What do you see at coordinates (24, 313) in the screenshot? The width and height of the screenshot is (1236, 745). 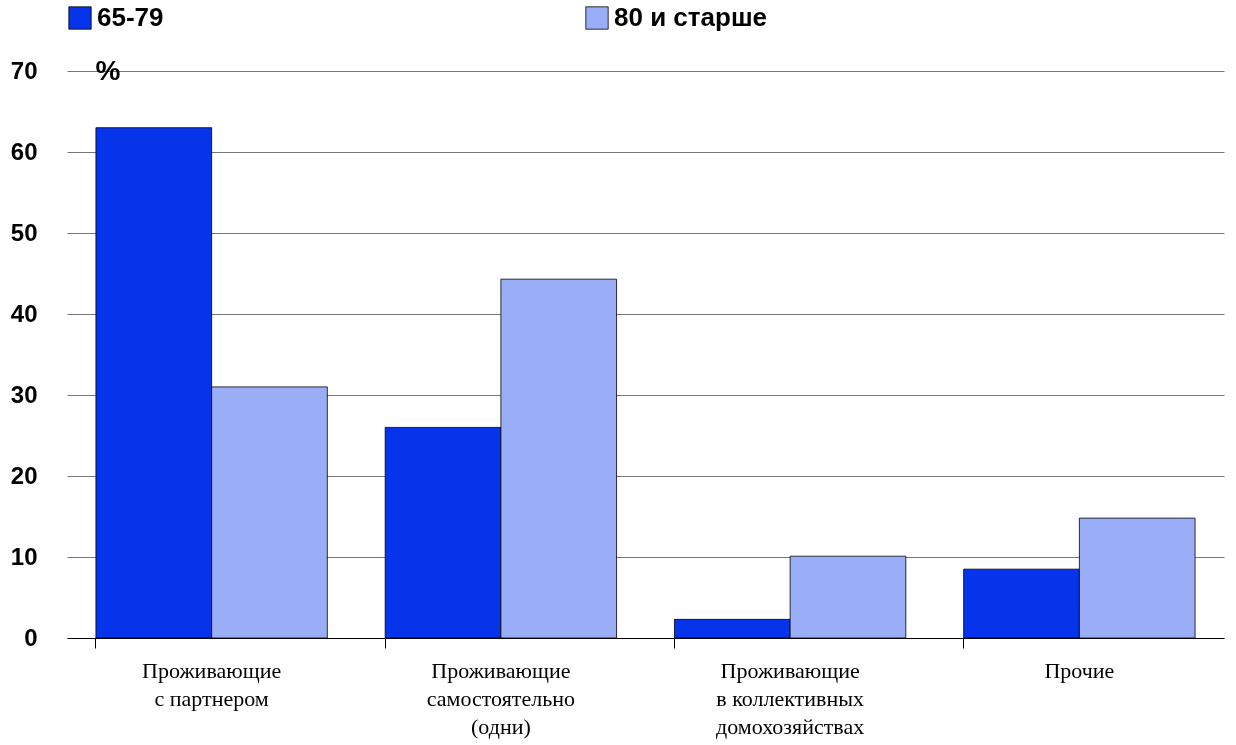 I see `y-tick-label: 40` at bounding box center [24, 313].